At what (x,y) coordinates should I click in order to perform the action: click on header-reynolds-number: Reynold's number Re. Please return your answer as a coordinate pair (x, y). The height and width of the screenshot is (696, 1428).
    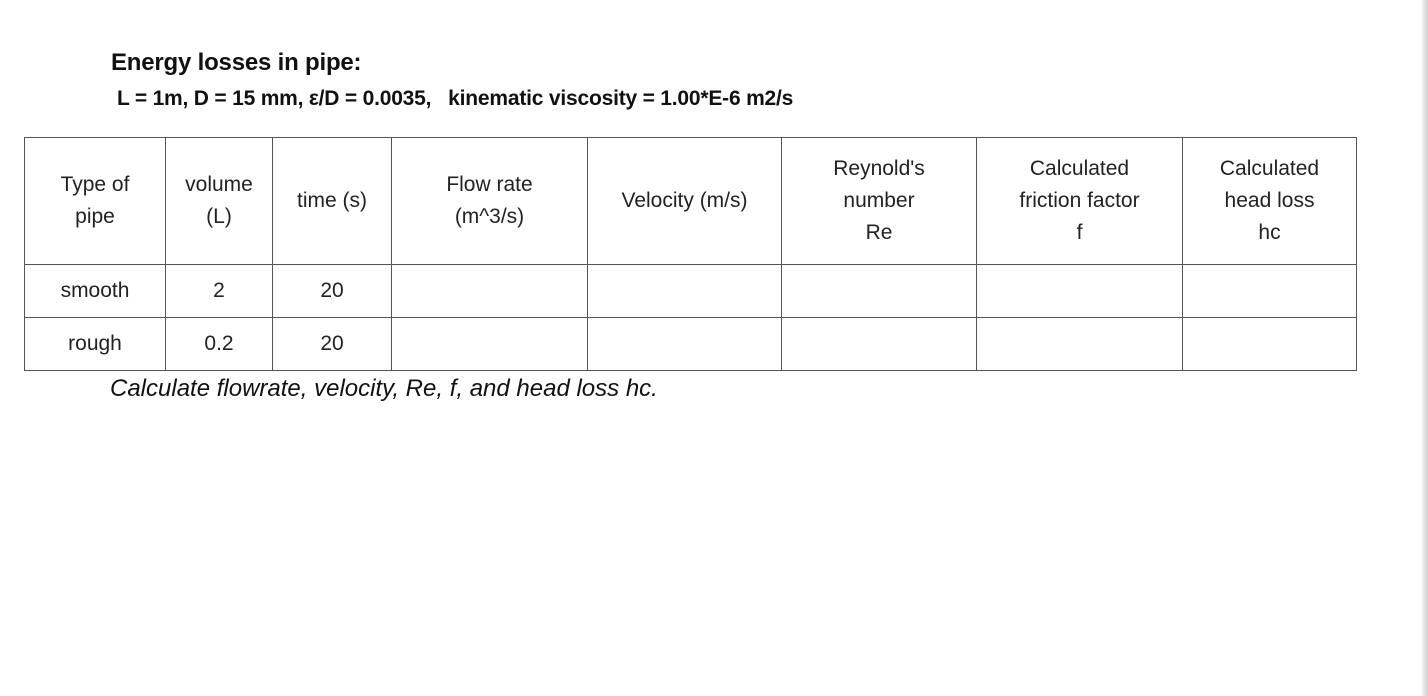
    Looking at the image, I should click on (879, 201).